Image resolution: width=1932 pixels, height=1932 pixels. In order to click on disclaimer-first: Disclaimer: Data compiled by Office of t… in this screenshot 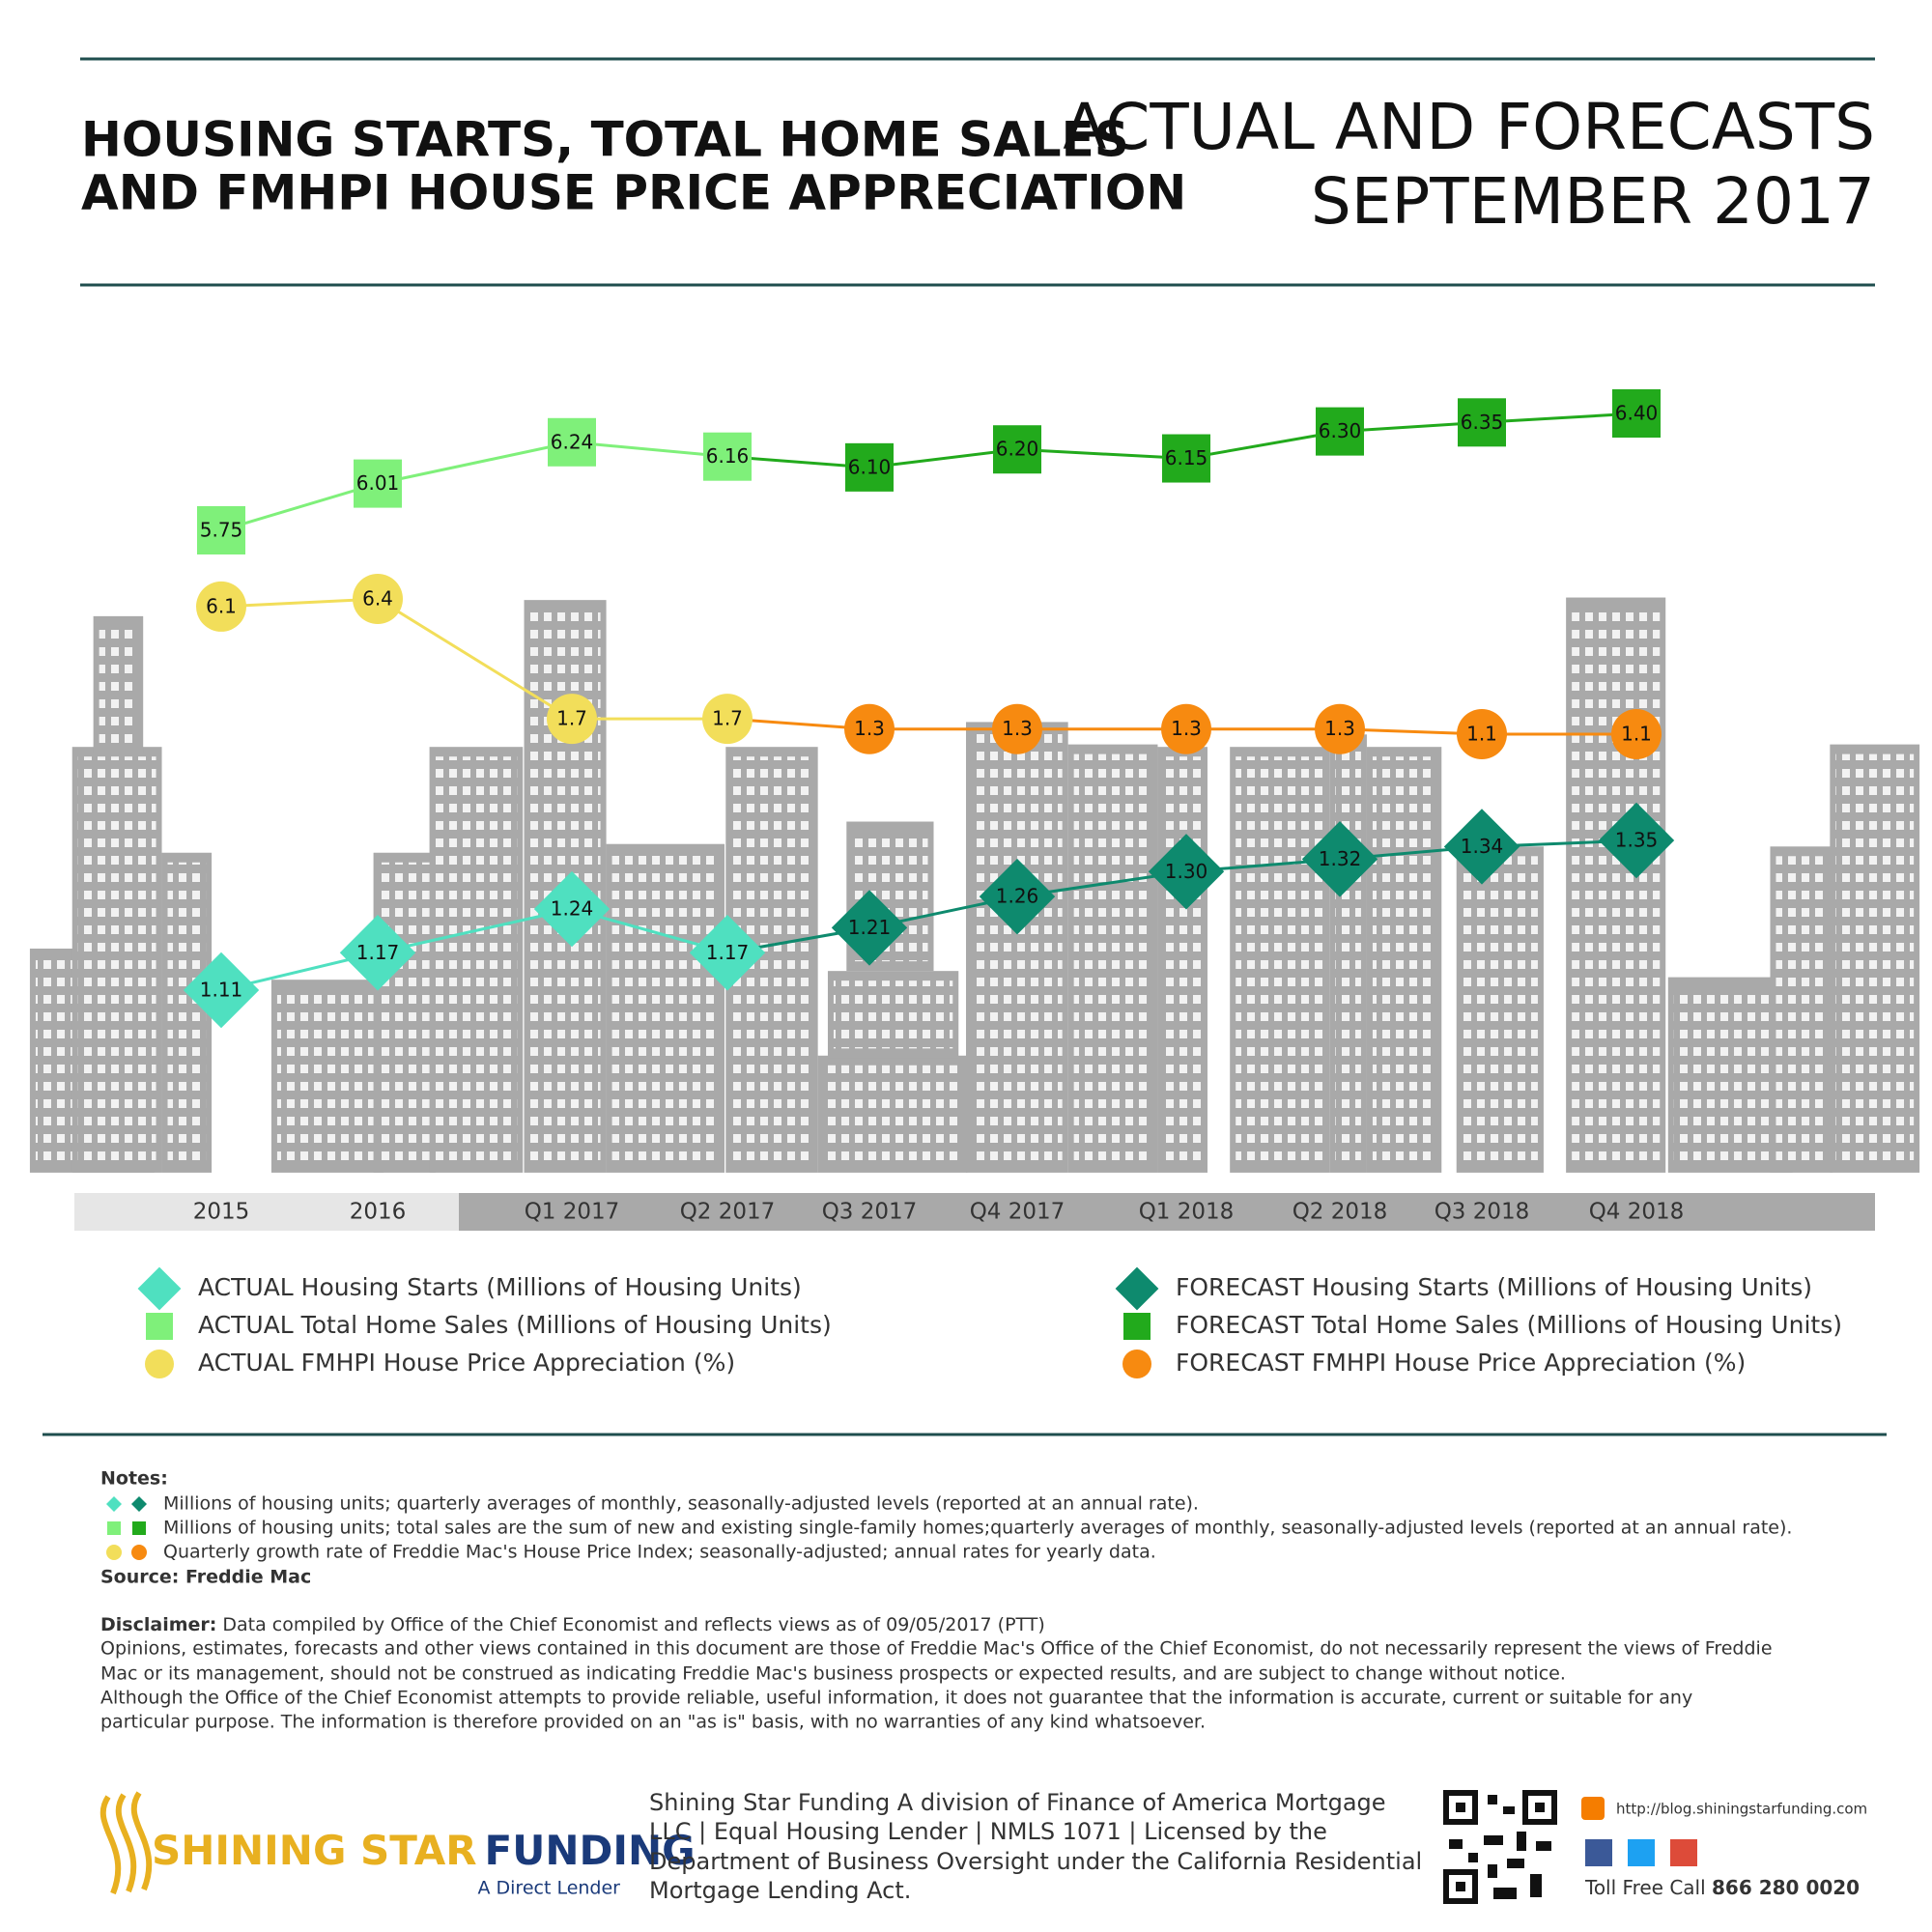, I will do `click(572, 1624)`.